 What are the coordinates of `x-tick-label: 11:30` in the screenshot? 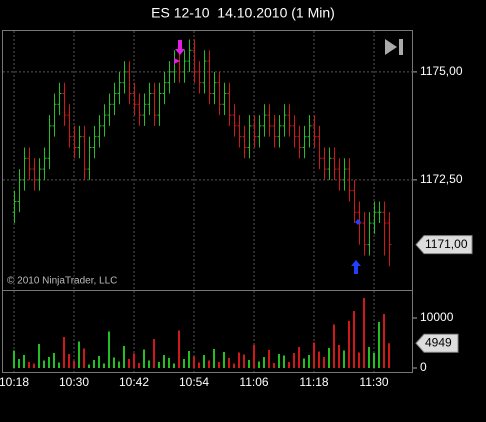 It's located at (373, 382).